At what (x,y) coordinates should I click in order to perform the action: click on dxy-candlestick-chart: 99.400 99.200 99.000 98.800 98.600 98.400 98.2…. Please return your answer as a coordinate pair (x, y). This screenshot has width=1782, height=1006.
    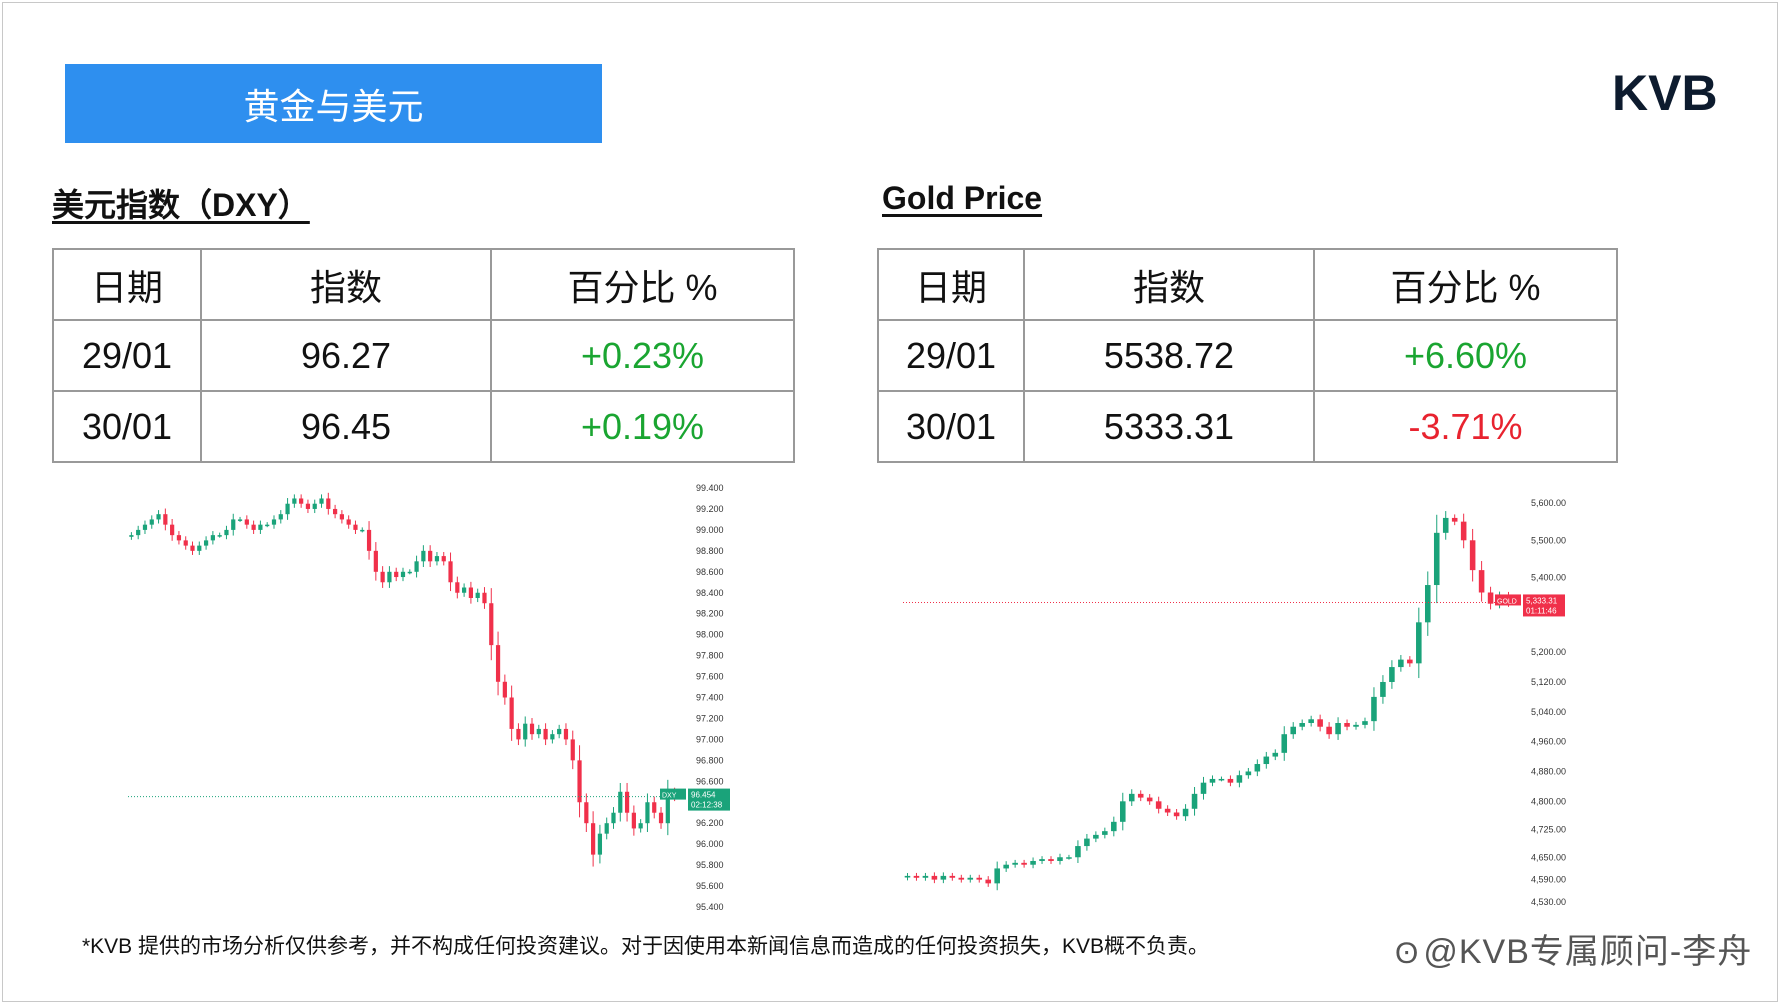
    Looking at the image, I should click on (429, 697).